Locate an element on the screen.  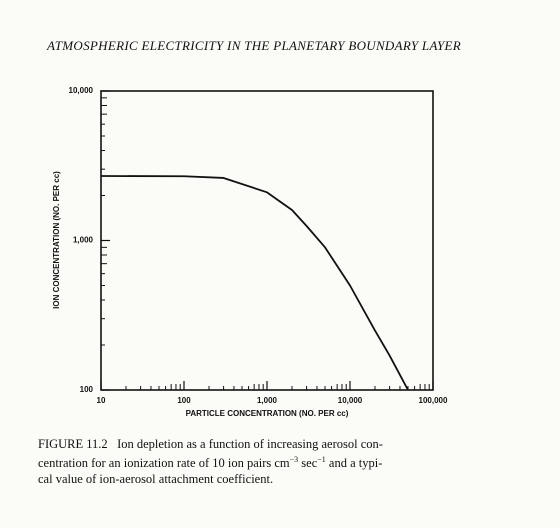
caption-text: sec is located at coordinates (309, 463).